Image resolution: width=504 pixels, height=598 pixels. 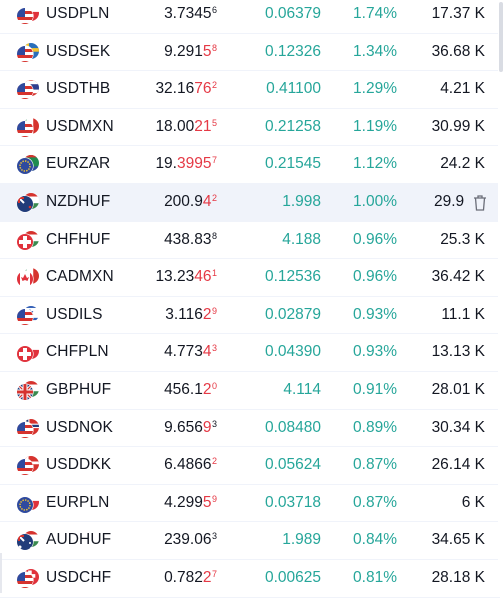 I want to click on change-percent: 1.74%, so click(x=375, y=13).